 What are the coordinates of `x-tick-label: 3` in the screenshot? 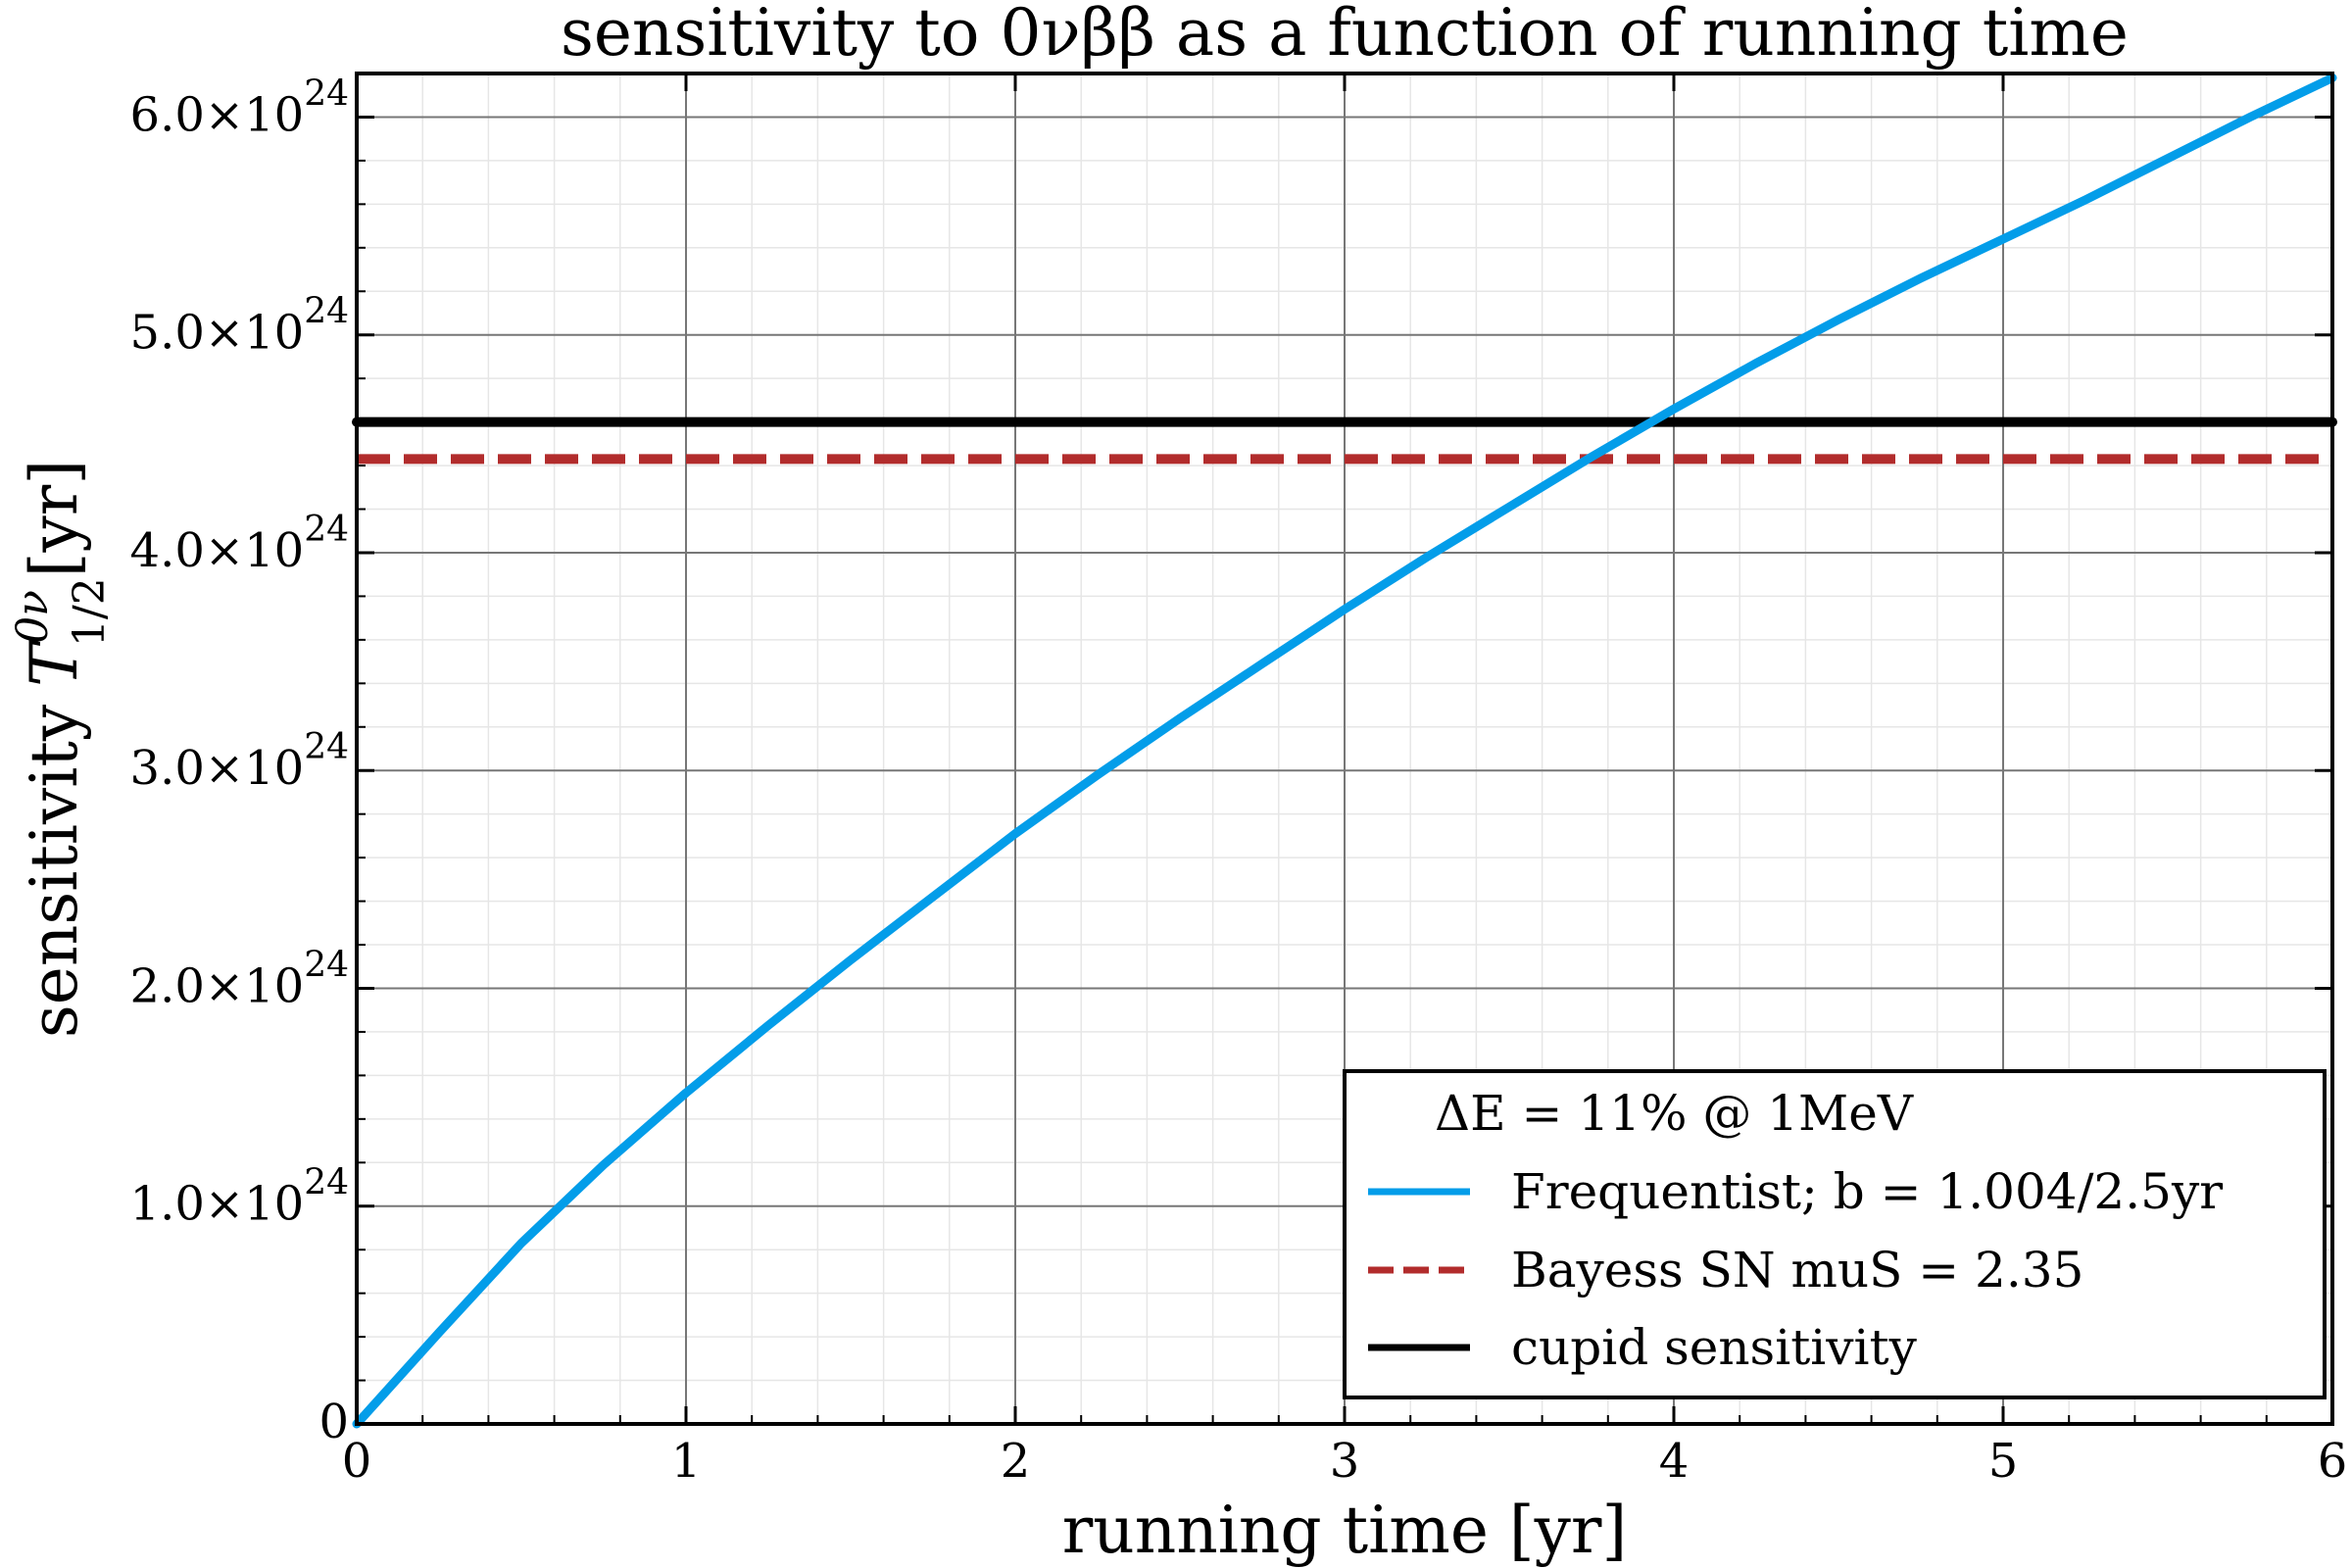 It's located at (1345, 1461).